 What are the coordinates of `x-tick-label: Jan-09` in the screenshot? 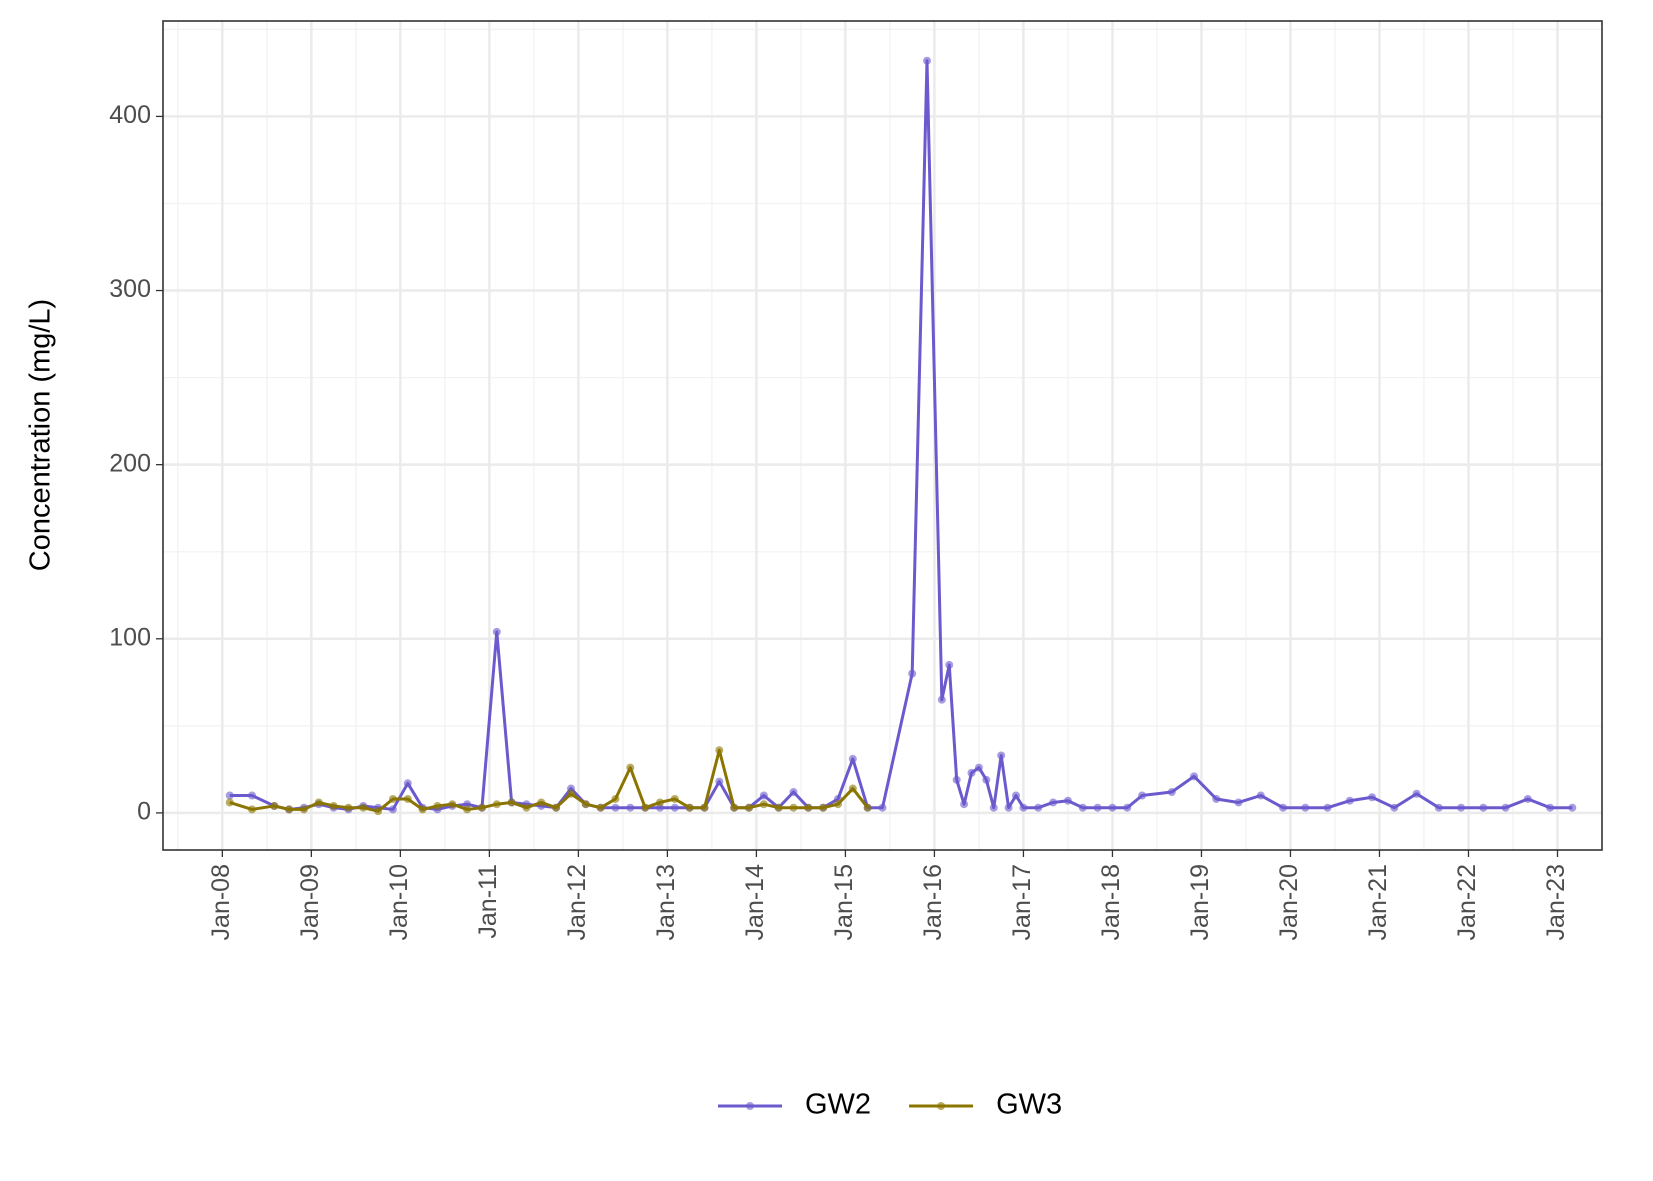 It's located at (310, 902).